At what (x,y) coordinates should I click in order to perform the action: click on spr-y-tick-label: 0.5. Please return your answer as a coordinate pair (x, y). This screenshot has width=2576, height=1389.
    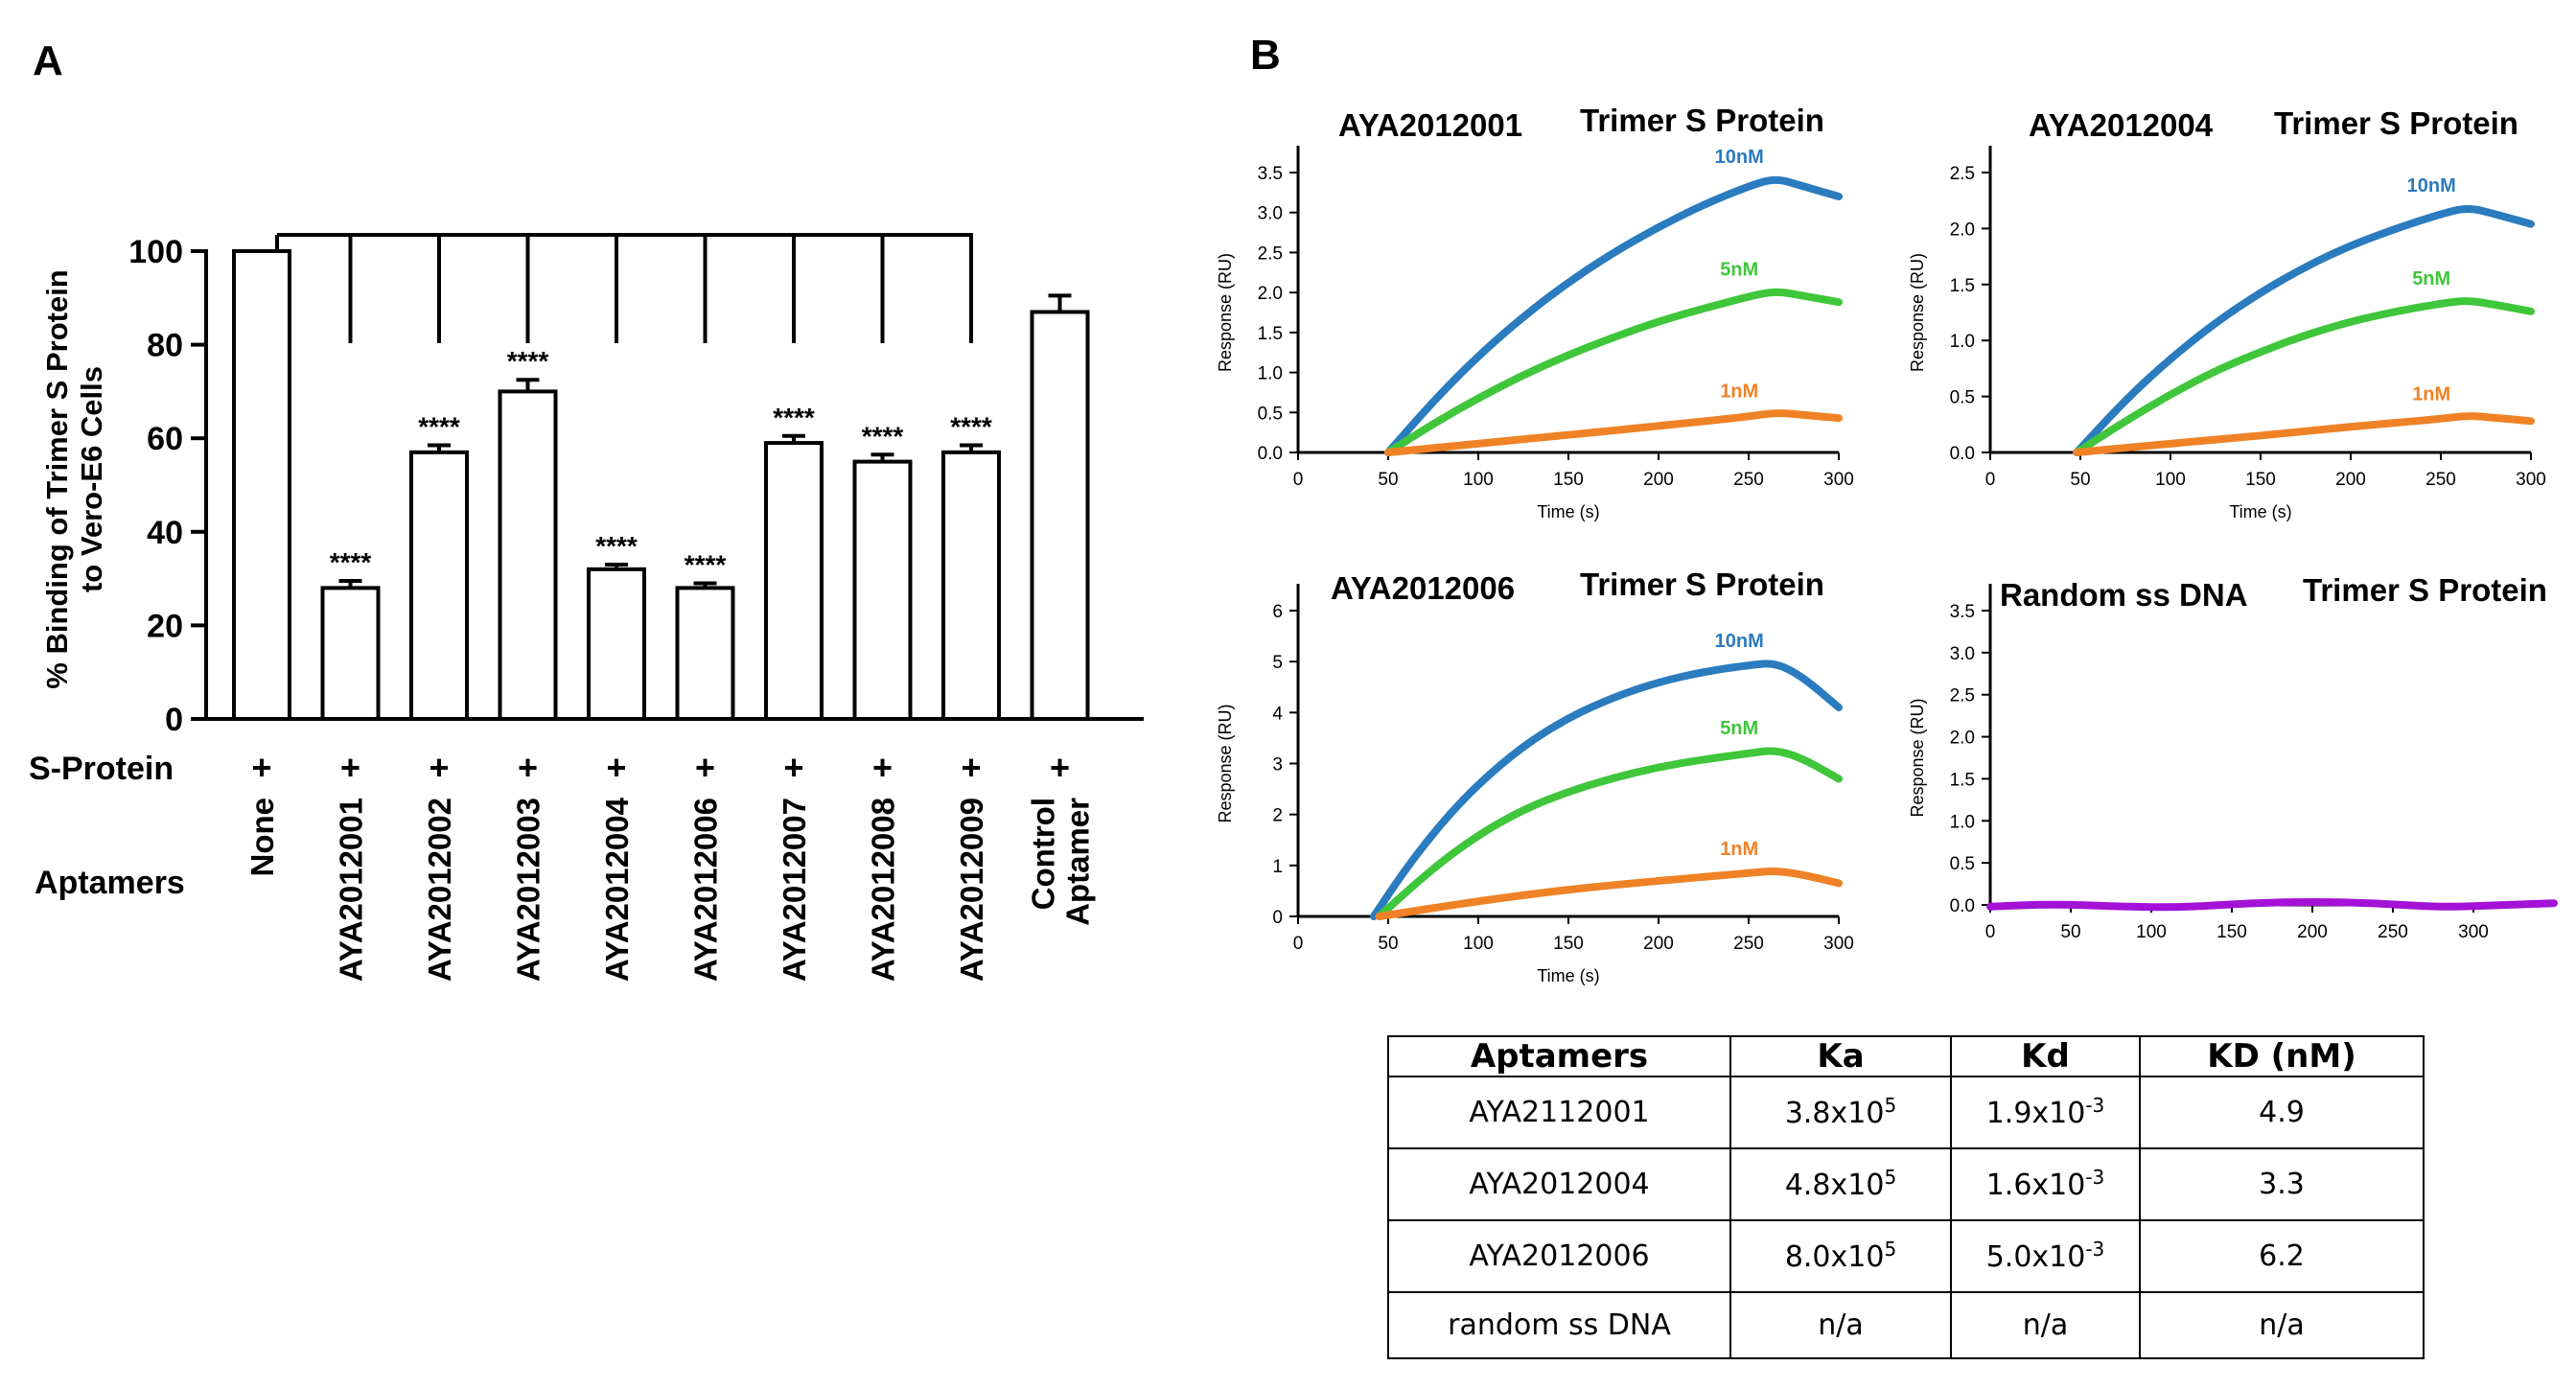
    Looking at the image, I should click on (1963, 864).